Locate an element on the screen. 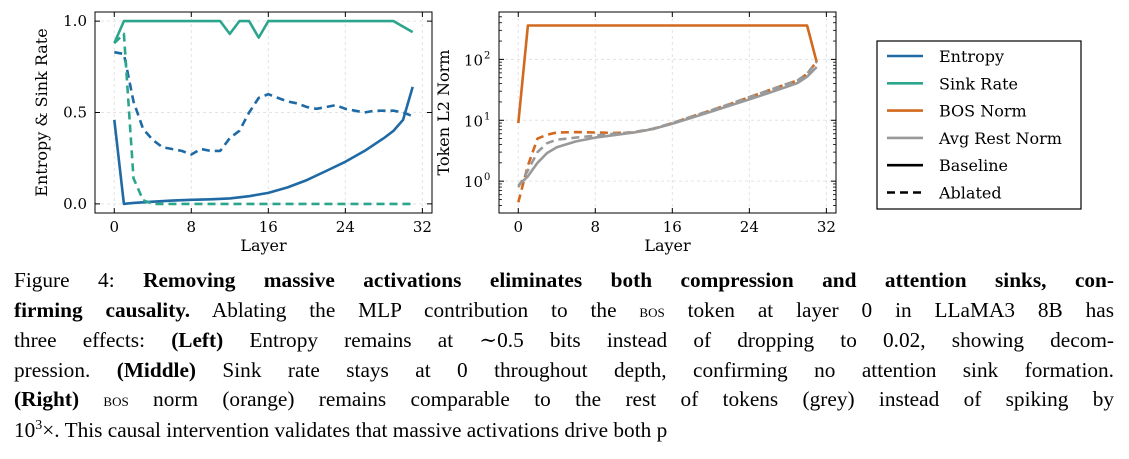 This screenshot has width=1129, height=459. legend-frame is located at coordinates (979, 125).